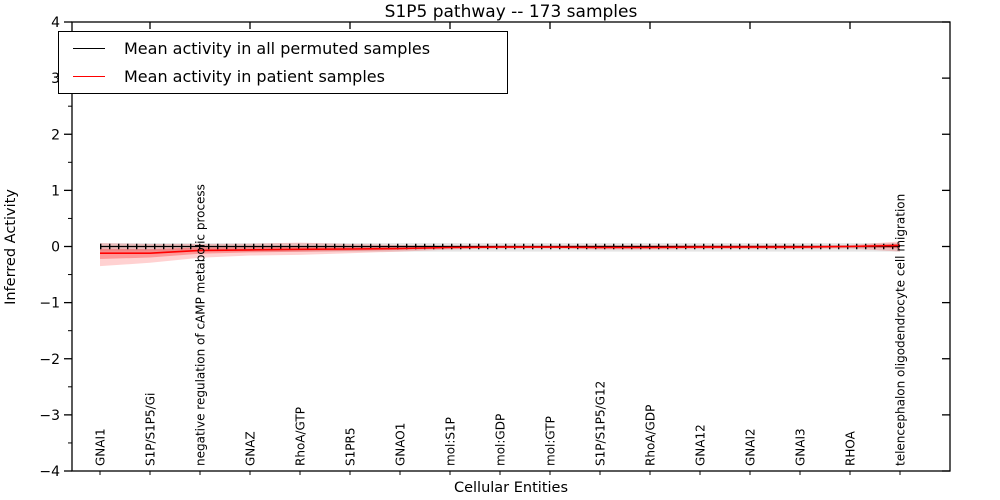 The image size is (1000, 500). I want to click on x-entity-label: GNAI3, so click(801, 447).